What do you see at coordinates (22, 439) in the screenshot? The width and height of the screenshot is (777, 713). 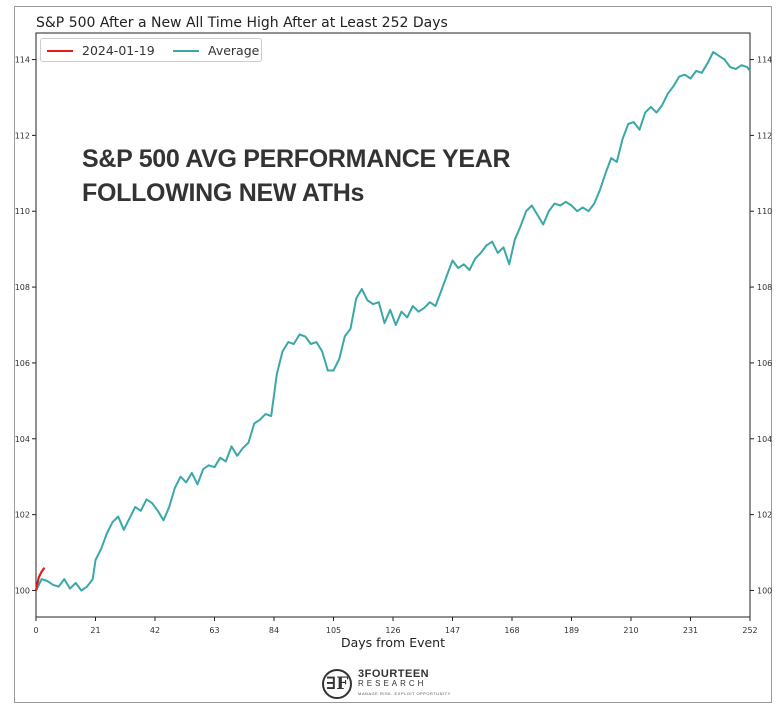 I see `y-tick-label-left: 104` at bounding box center [22, 439].